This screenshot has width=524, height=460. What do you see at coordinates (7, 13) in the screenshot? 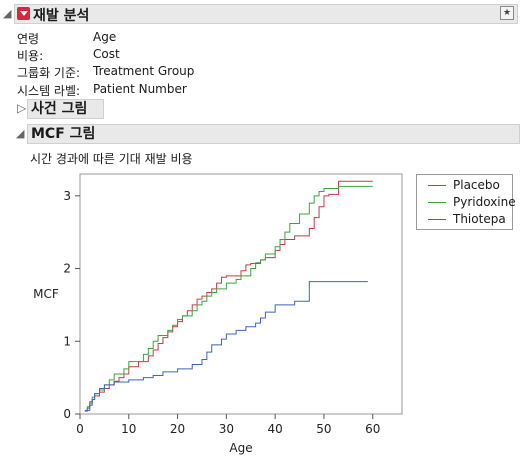
I see `collapse-icon: ◢` at bounding box center [7, 13].